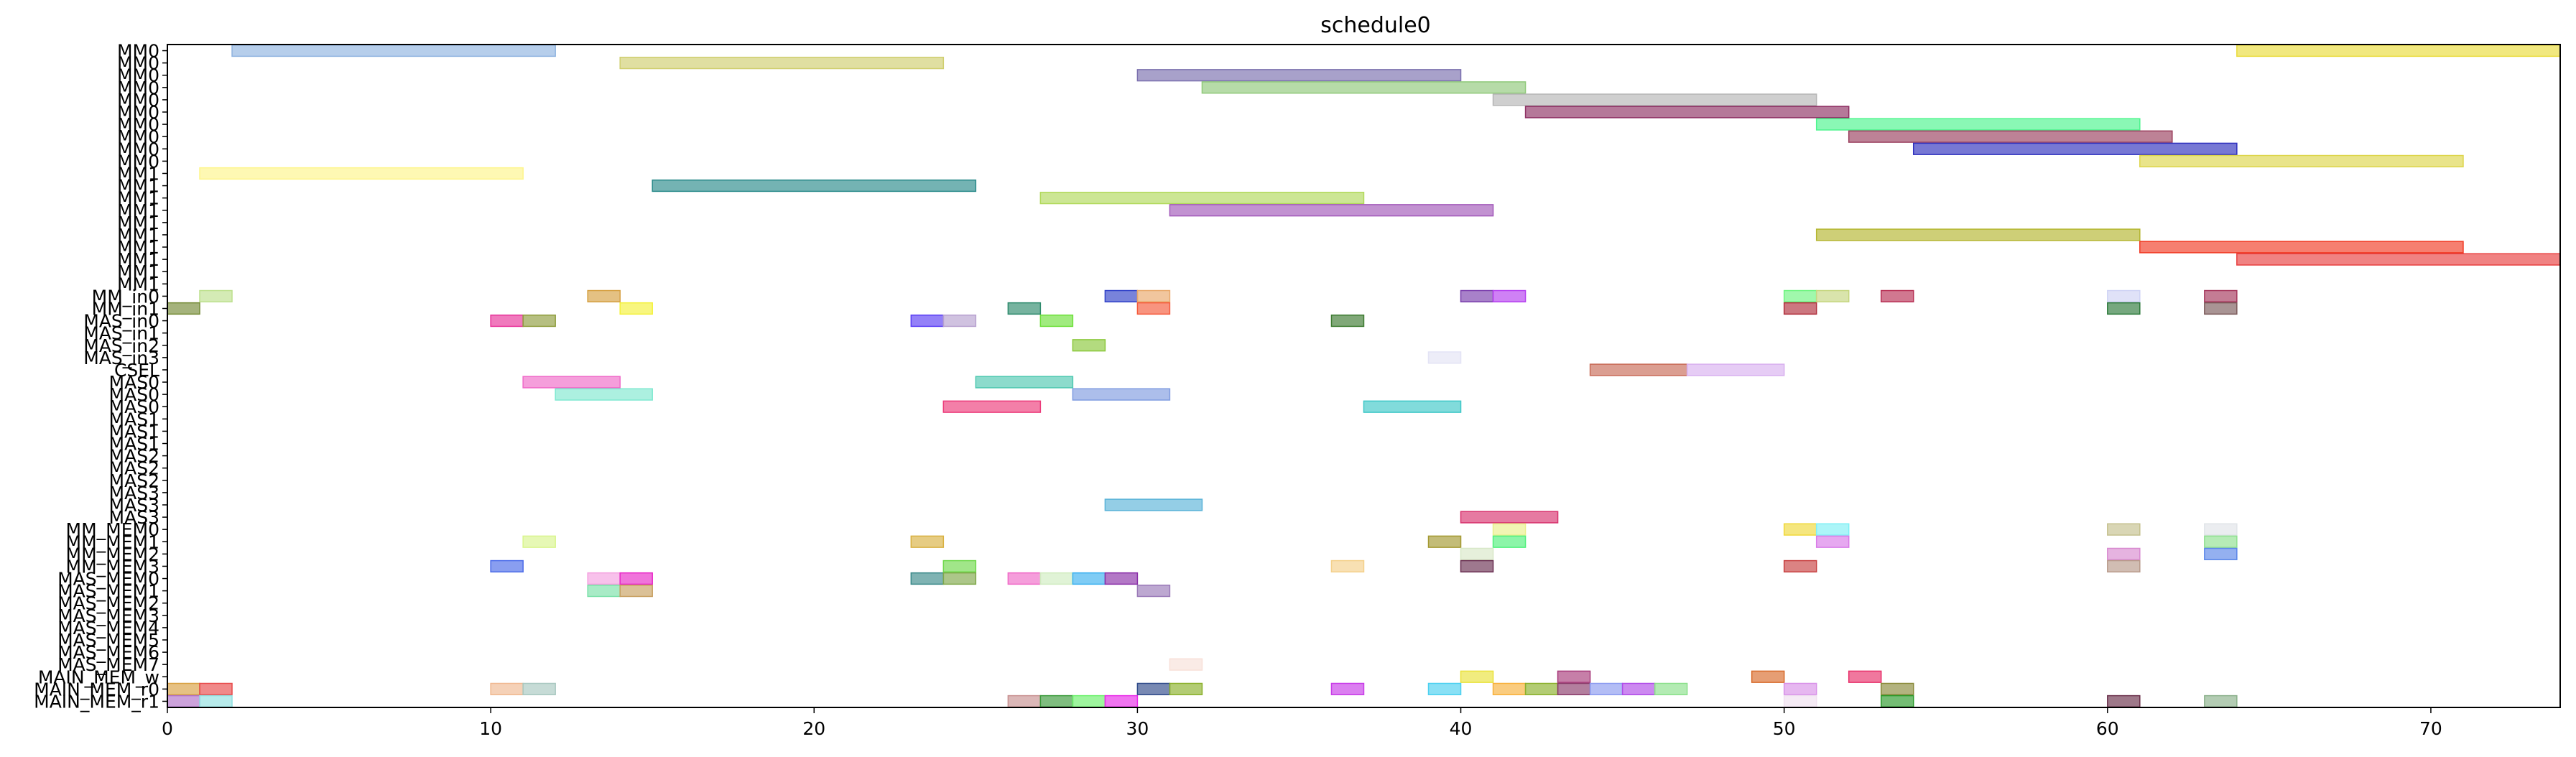  What do you see at coordinates (136, 371) in the screenshot?
I see `y-tick-label: CSEL` at bounding box center [136, 371].